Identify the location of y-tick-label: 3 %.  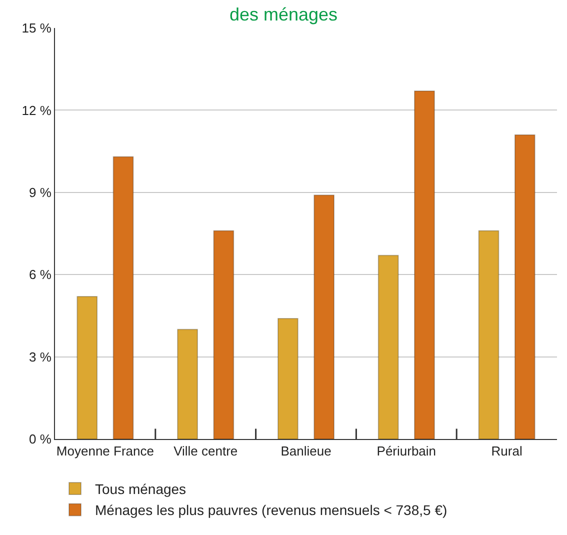
(40, 356).